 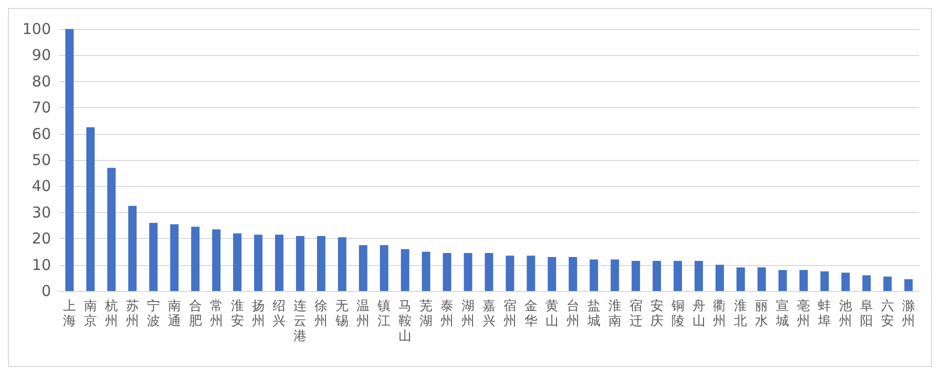 What do you see at coordinates (111, 314) in the screenshot?
I see `x-tick-label: 杭州` at bounding box center [111, 314].